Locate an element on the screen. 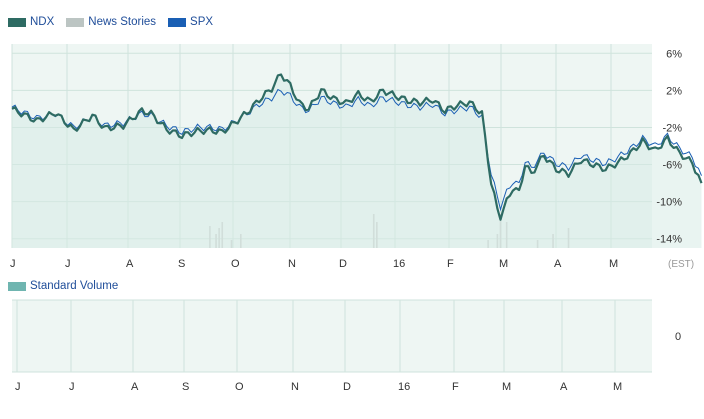  price-x-tick-label: O is located at coordinates (235, 264).